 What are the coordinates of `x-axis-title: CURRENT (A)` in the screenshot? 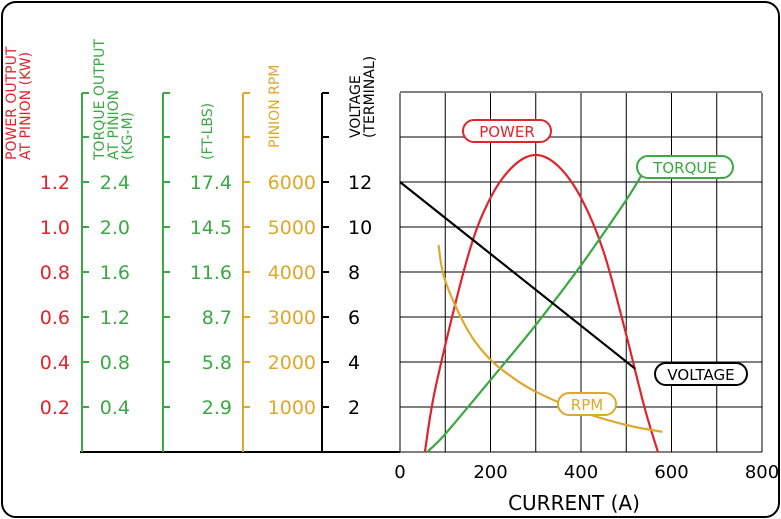 It's located at (574, 503).